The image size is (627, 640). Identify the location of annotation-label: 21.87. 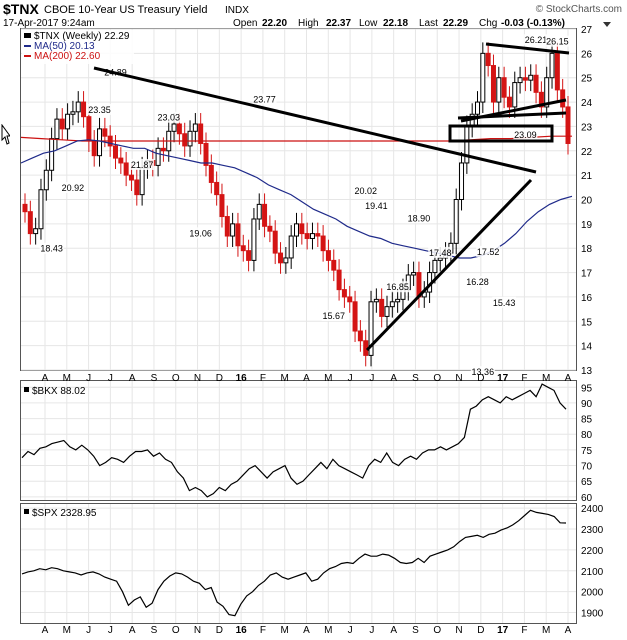
(142, 165).